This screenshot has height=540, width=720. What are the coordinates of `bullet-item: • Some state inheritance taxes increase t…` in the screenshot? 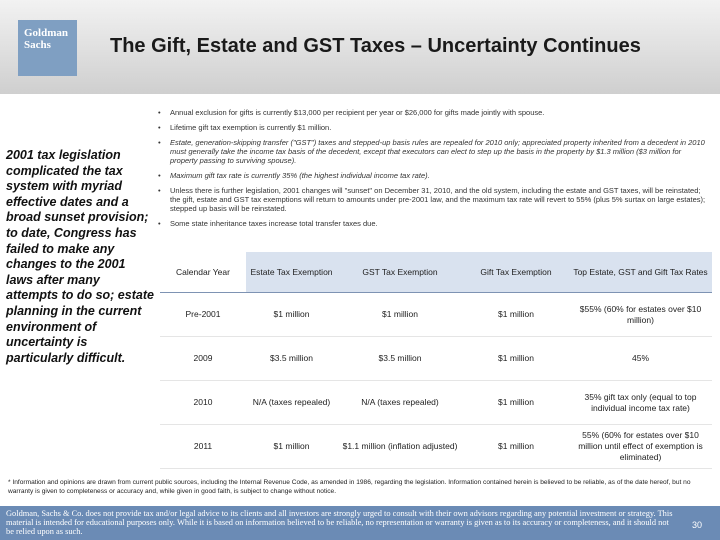 It's located at (432, 223).